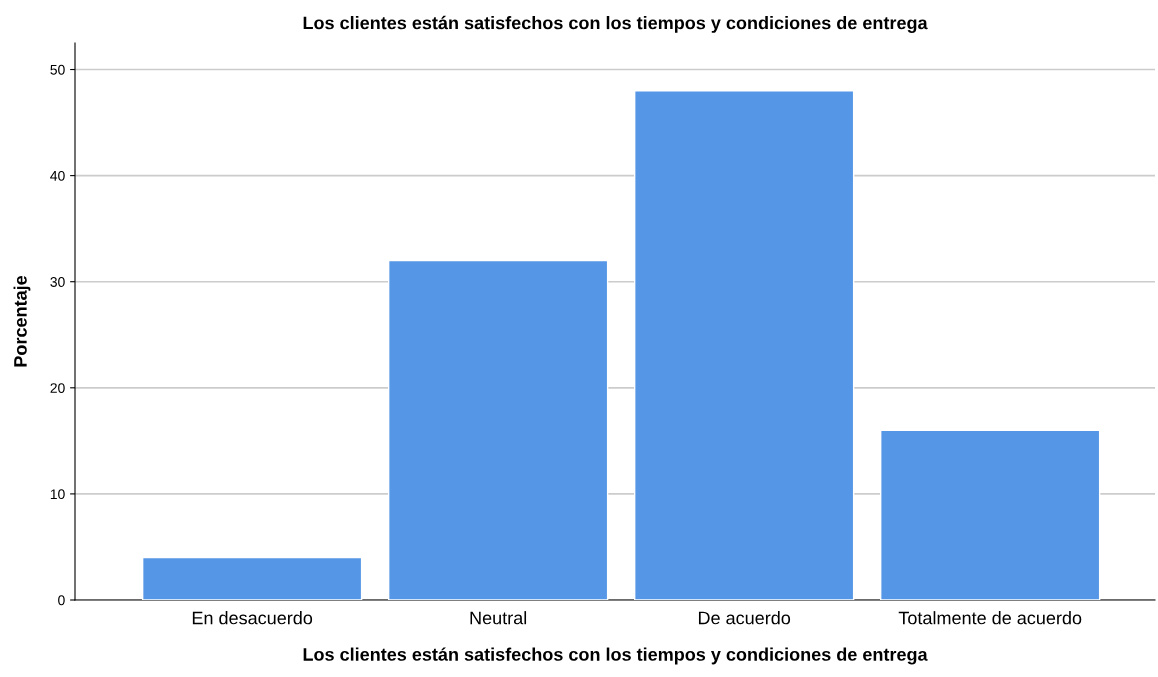 The image size is (1158, 677). I want to click on x-tick-label: Neutral, so click(498, 618).